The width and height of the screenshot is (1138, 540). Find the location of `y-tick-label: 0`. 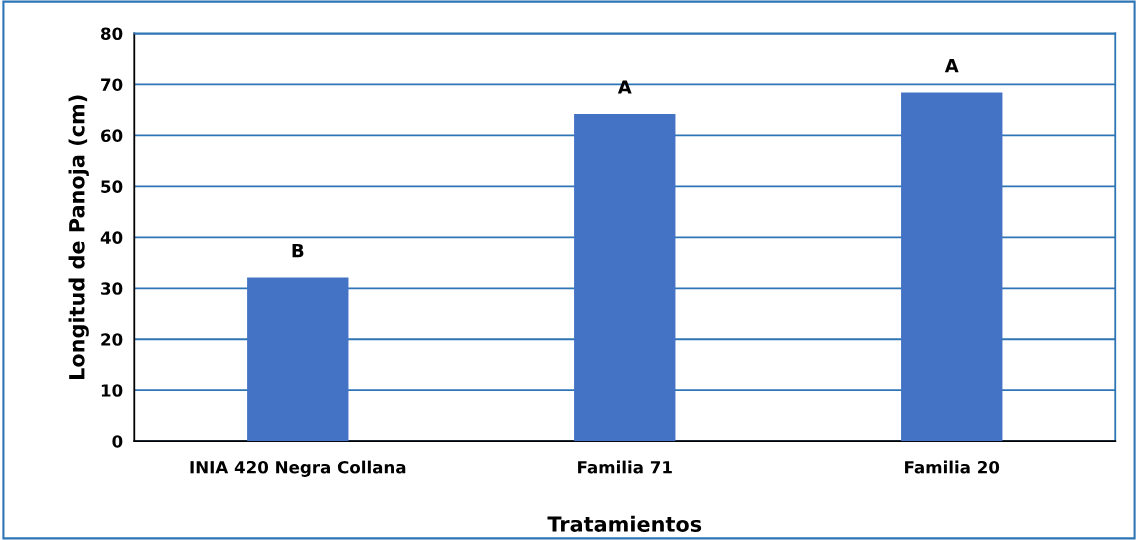

y-tick-label: 0 is located at coordinates (117, 441).